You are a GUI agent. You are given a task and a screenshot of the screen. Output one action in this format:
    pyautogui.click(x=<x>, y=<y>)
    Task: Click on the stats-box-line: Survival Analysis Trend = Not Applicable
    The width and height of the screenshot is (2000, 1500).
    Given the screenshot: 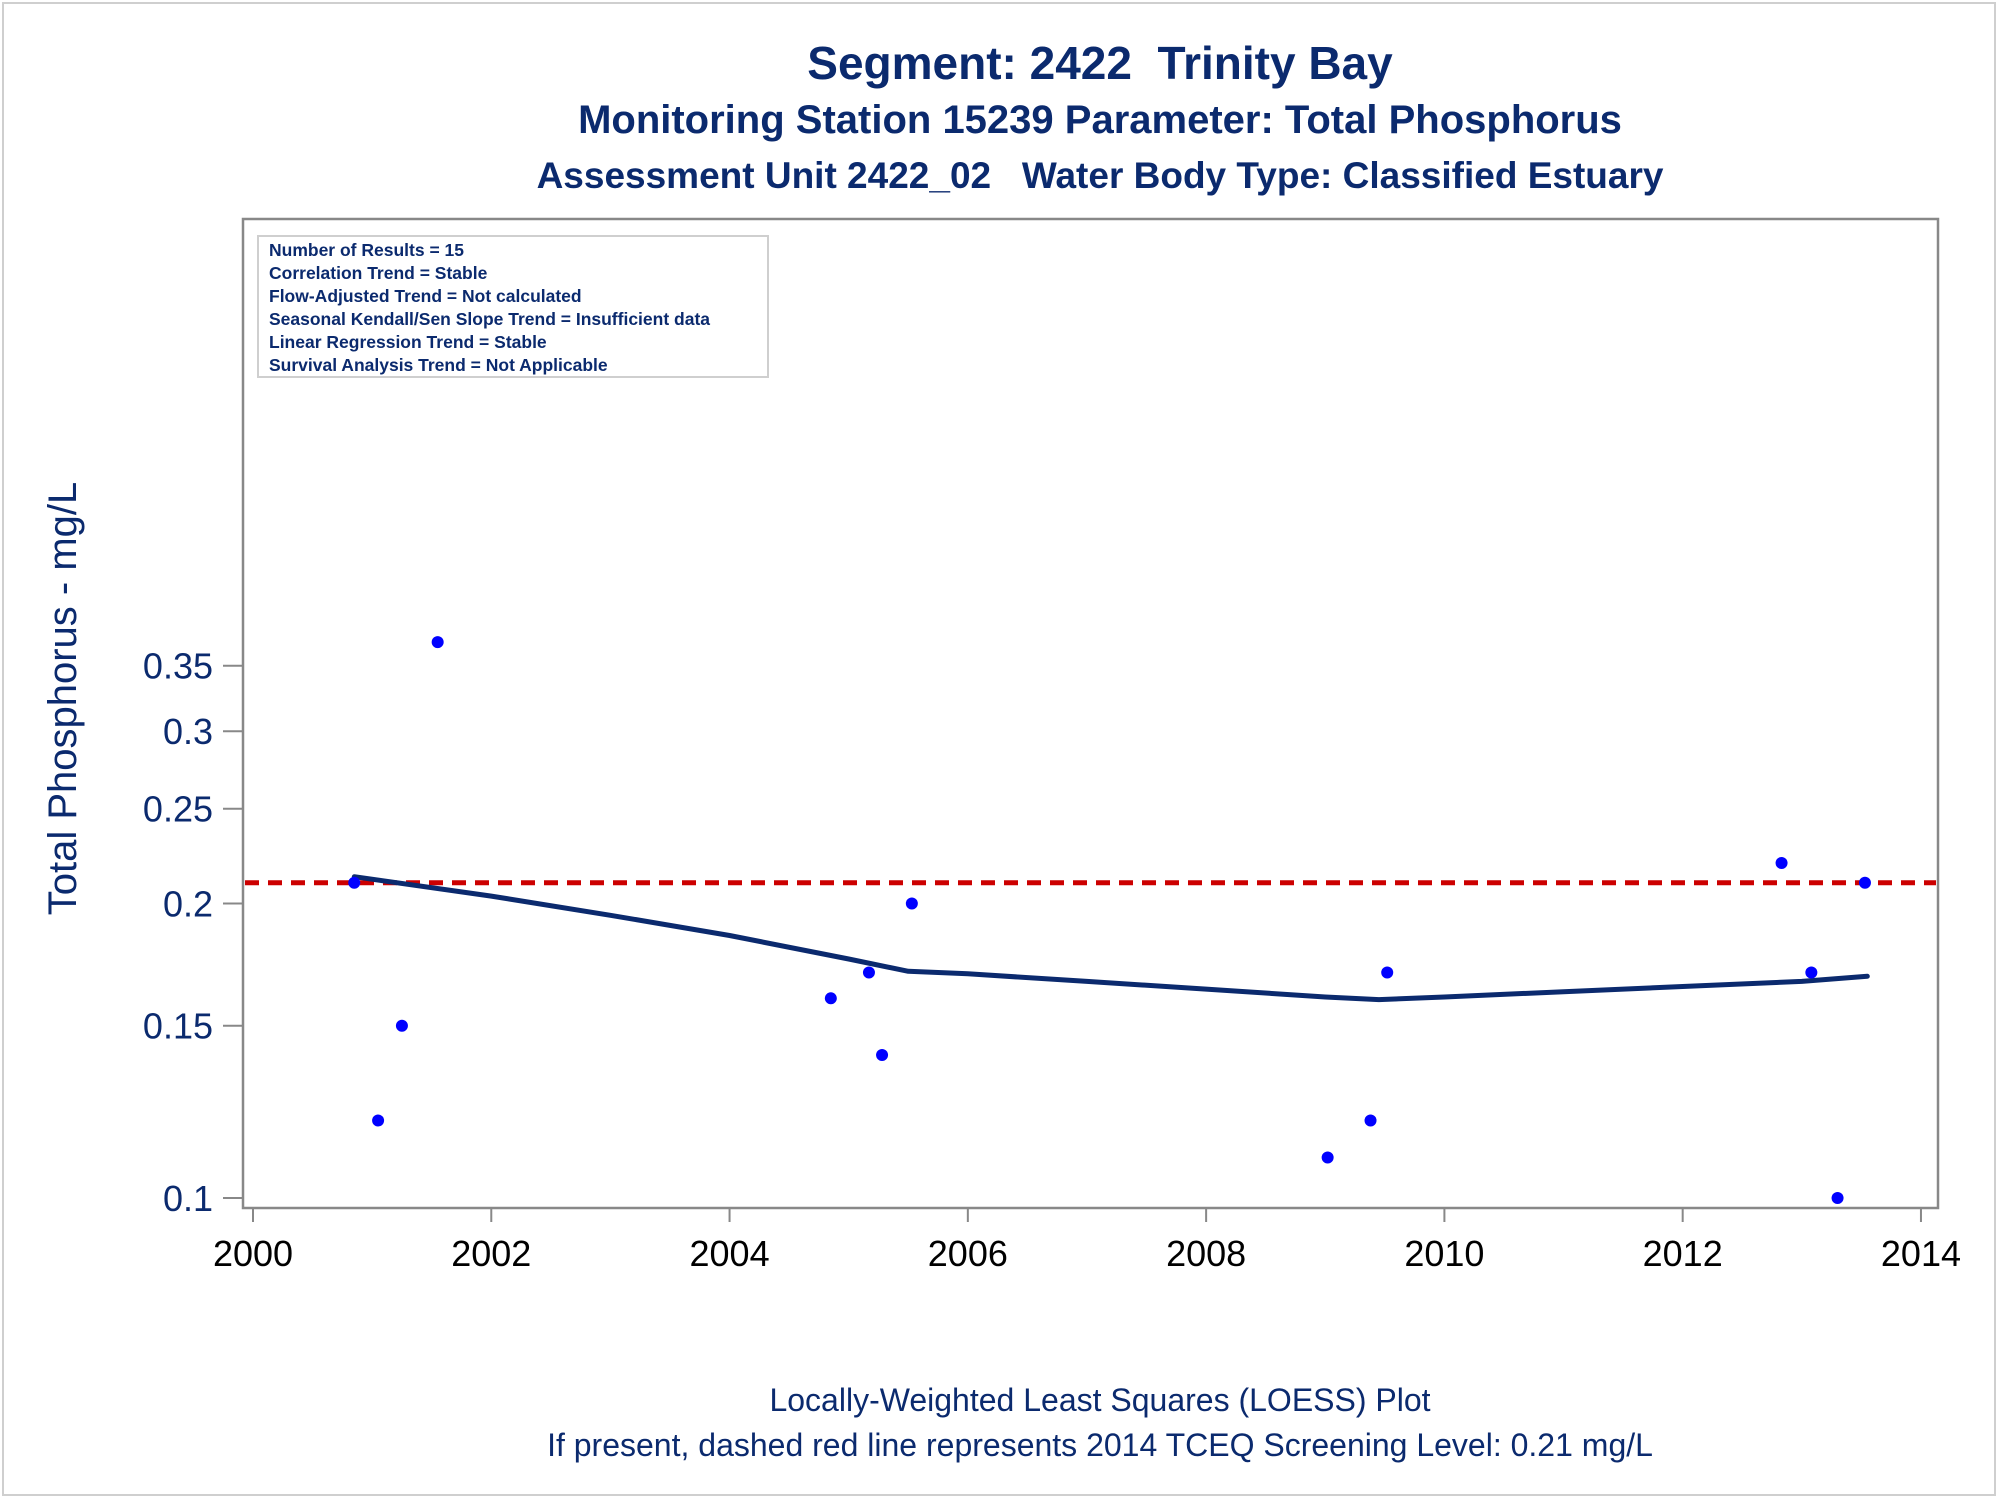 What is the action you would take?
    pyautogui.click(x=438, y=365)
    